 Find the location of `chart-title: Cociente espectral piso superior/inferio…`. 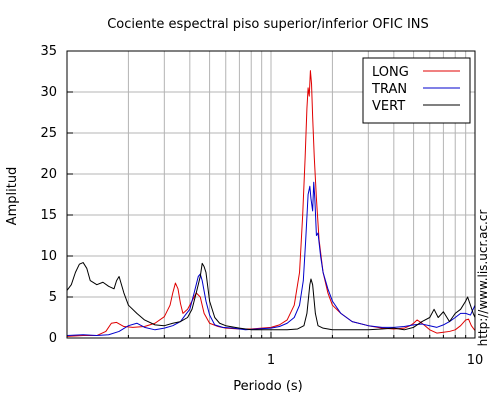

chart-title: Cociente espectral piso superior/inferio… is located at coordinates (268, 24).